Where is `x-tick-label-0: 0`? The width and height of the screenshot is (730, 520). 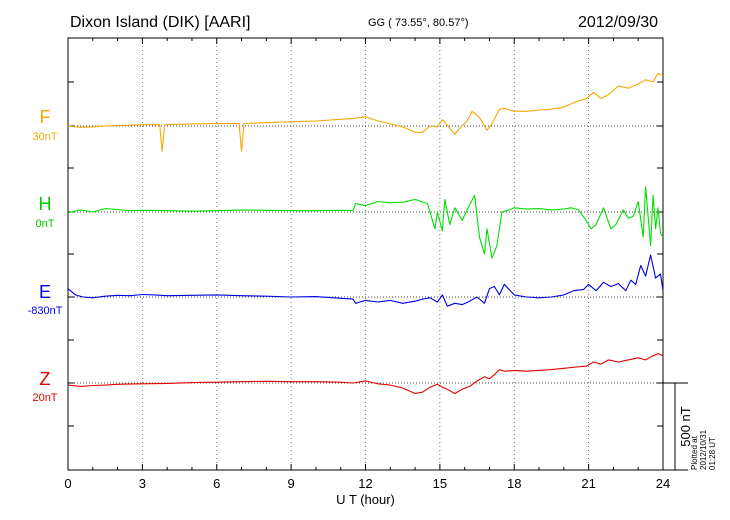
x-tick-label-0: 0 is located at coordinates (67, 483).